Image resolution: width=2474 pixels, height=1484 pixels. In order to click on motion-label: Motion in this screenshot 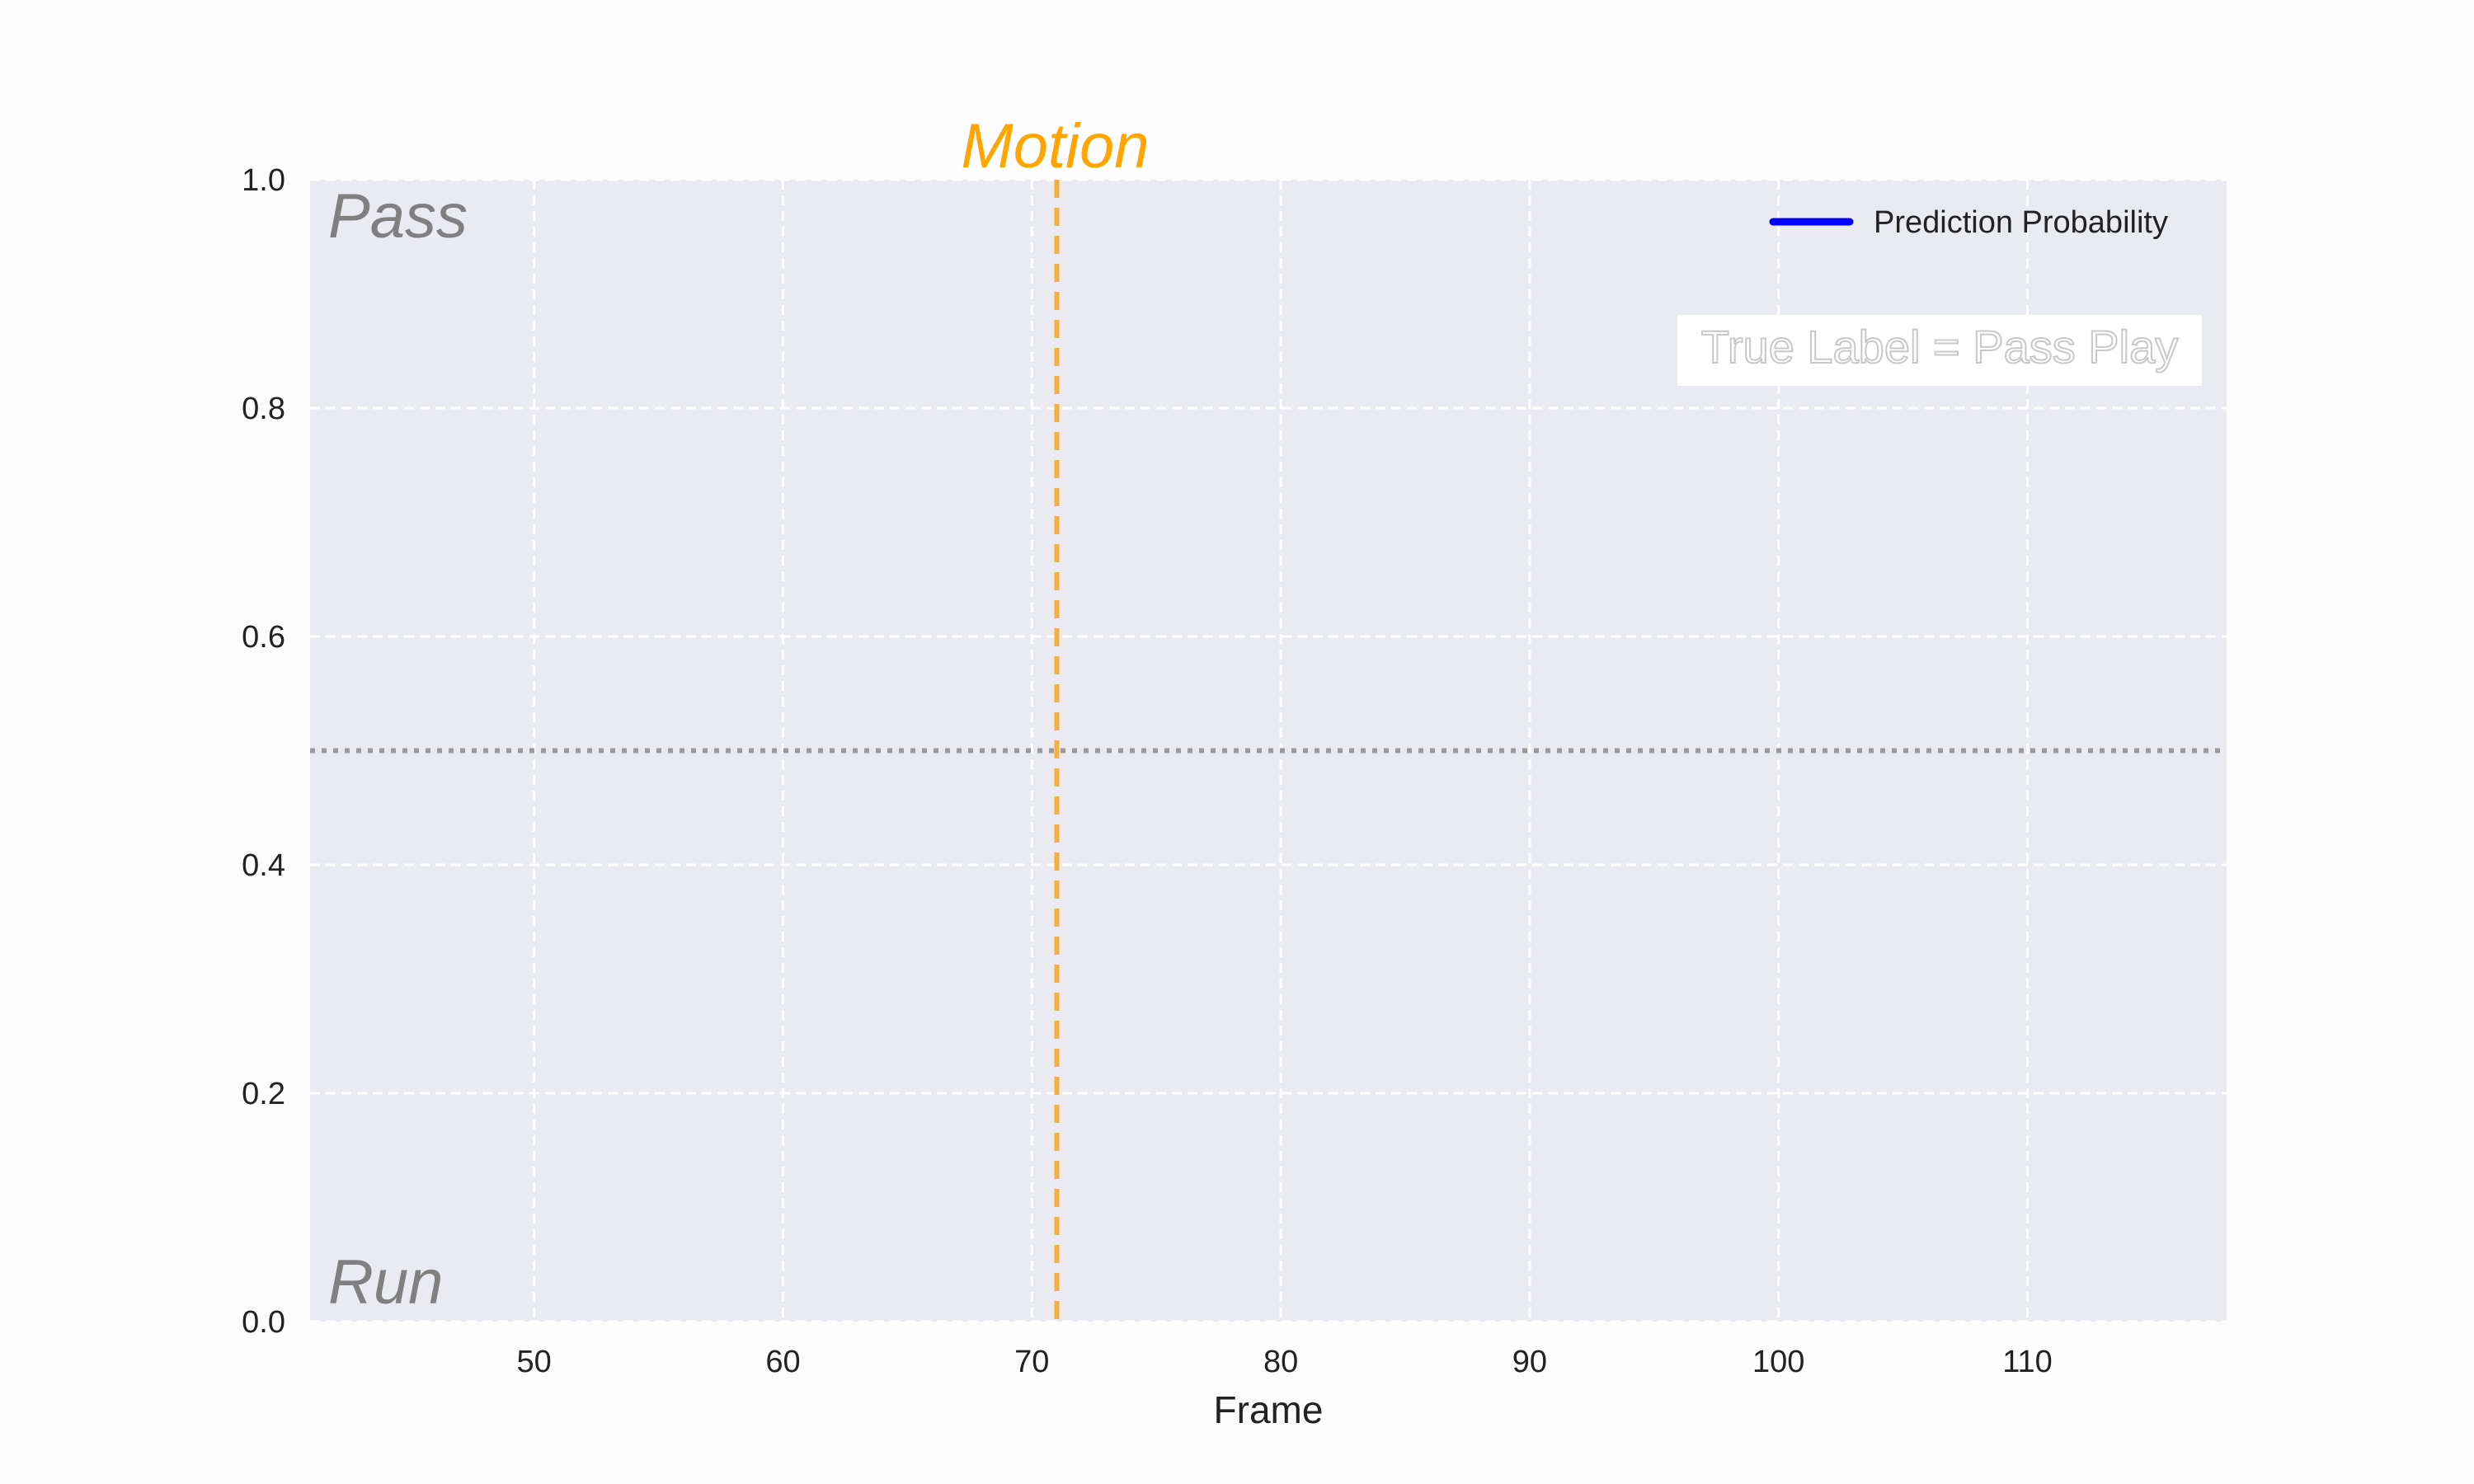, I will do `click(1055, 146)`.